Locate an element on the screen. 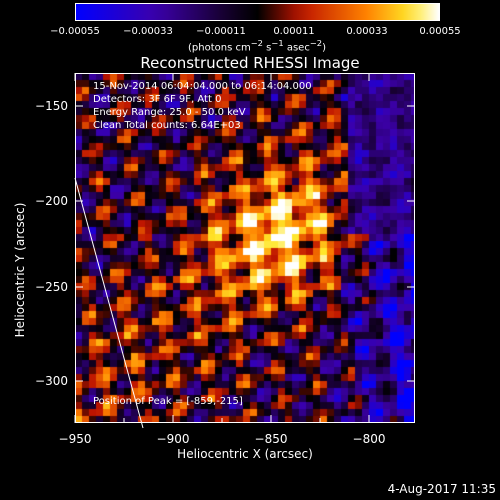 This screenshot has width=500, height=500. colorbar-tick-label: −0.00055 is located at coordinates (75, 31).